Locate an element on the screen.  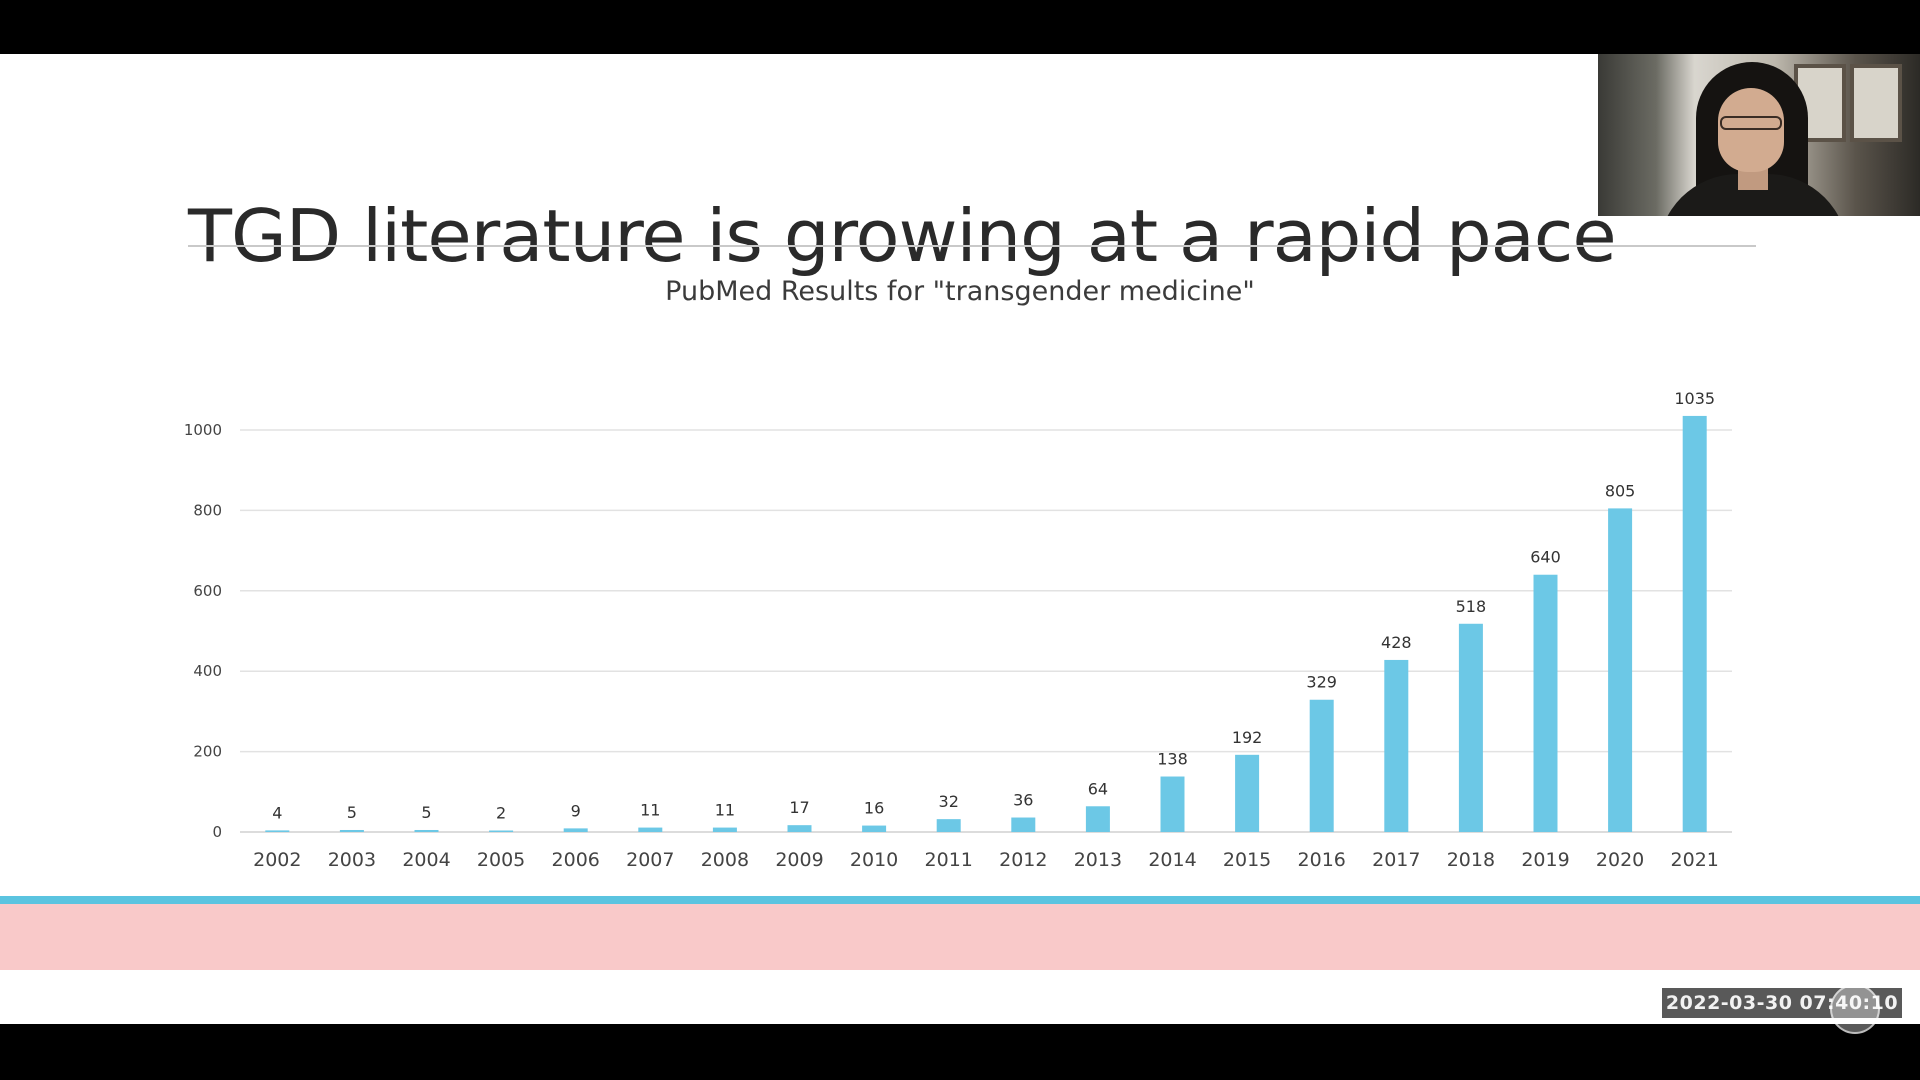
x-tick-label: 2014 is located at coordinates (1172, 860).